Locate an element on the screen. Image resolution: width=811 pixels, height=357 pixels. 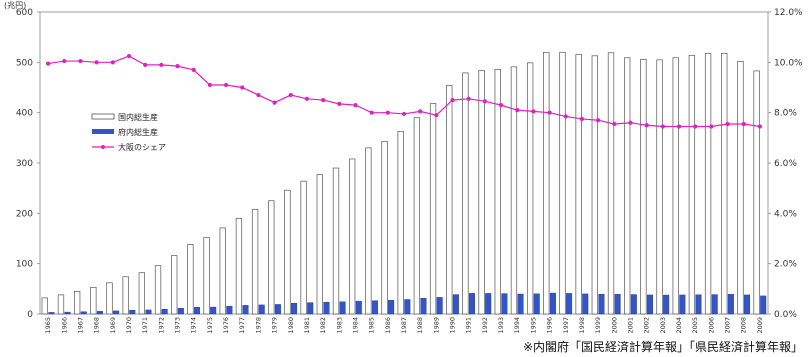
left-tick-label: 600 is located at coordinates (24, 13).